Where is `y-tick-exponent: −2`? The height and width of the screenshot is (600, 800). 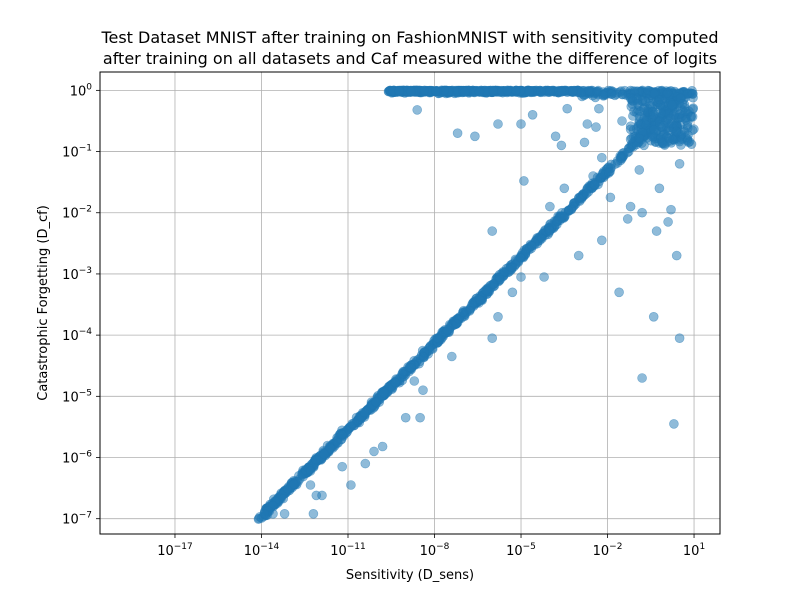 y-tick-exponent: −2 is located at coordinates (85, 210).